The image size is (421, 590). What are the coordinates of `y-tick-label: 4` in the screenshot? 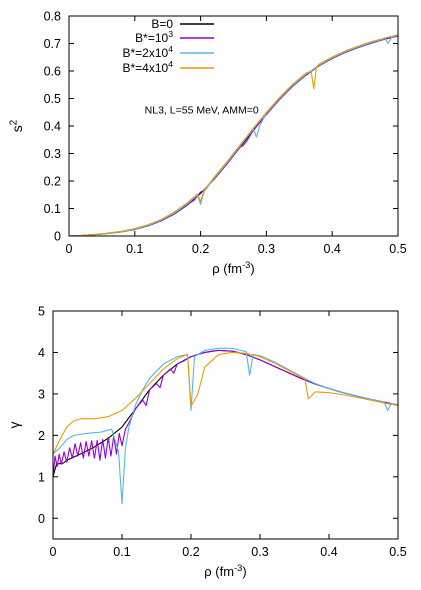 It's located at (41, 353).